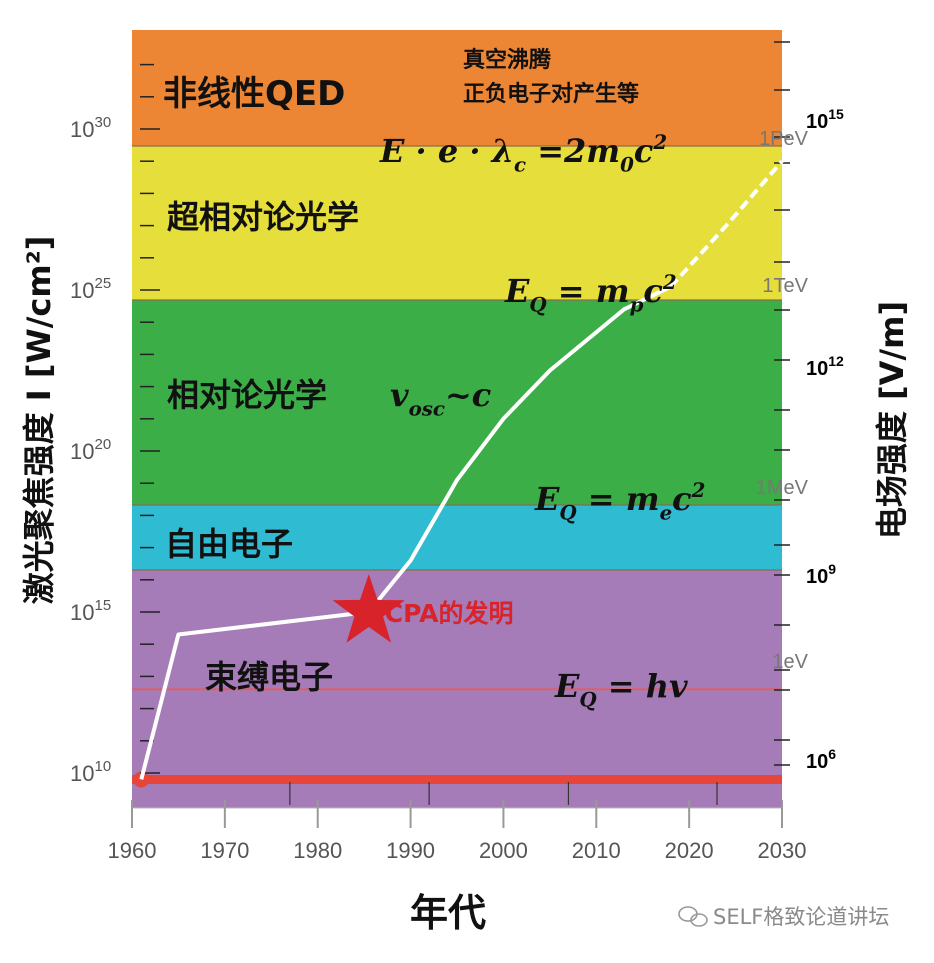  What do you see at coordinates (229, 544) in the screenshot?
I see `region-label: 自由电子` at bounding box center [229, 544].